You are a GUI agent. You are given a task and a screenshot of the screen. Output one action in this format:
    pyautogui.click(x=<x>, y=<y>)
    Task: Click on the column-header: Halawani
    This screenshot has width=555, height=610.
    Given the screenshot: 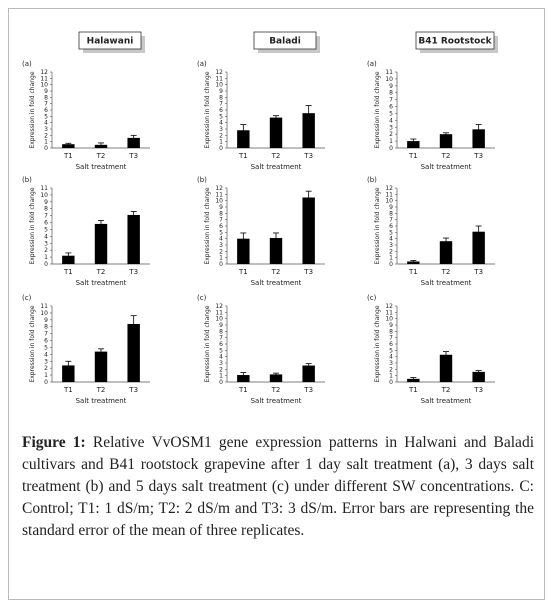 What is the action you would take?
    pyautogui.click(x=110, y=42)
    